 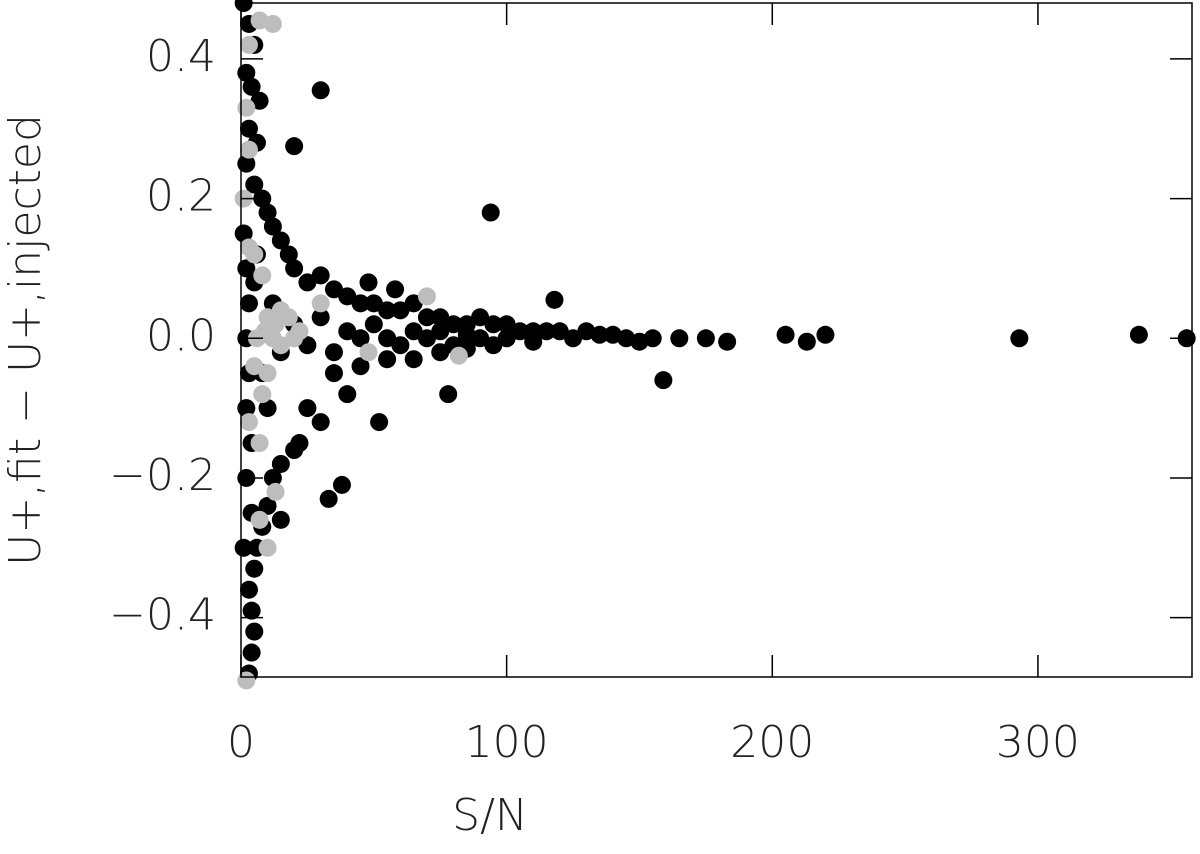 I want to click on y-tick-label: 0.2, so click(x=181, y=196).